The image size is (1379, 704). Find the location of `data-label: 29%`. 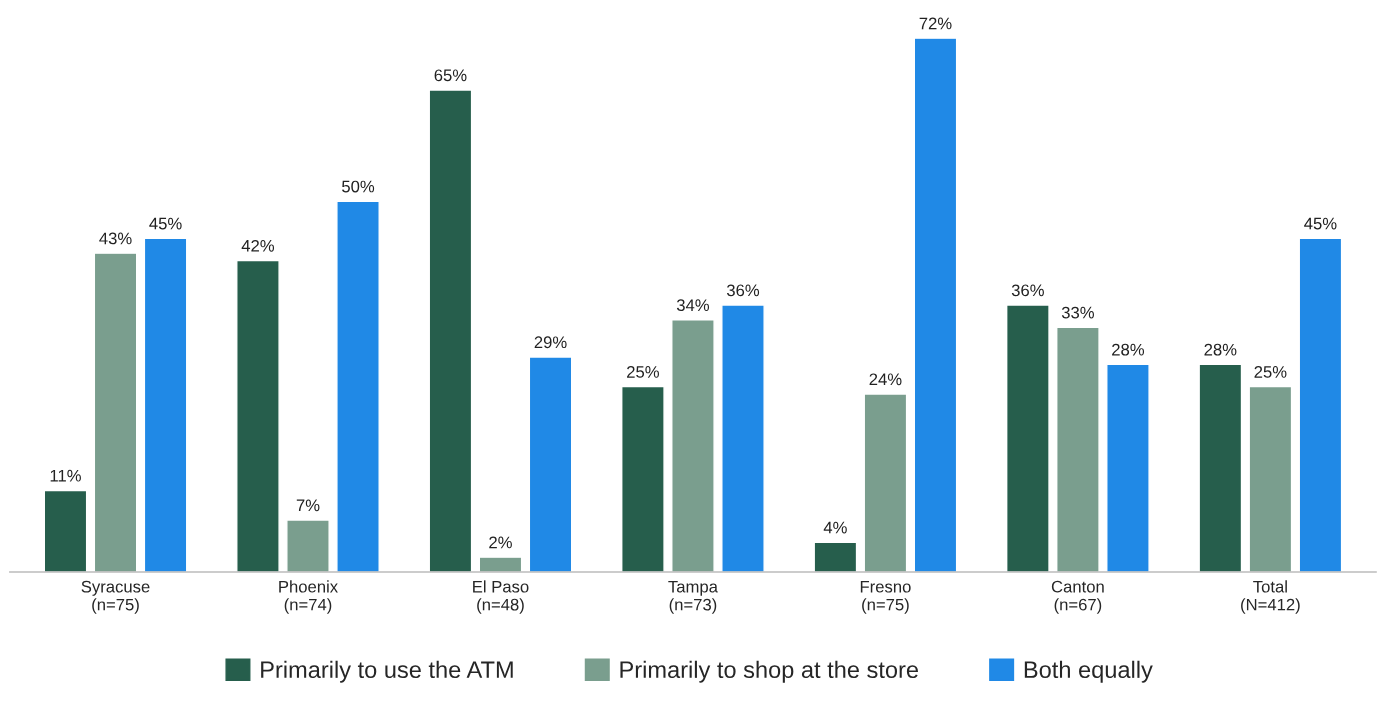

data-label: 29% is located at coordinates (550, 342).